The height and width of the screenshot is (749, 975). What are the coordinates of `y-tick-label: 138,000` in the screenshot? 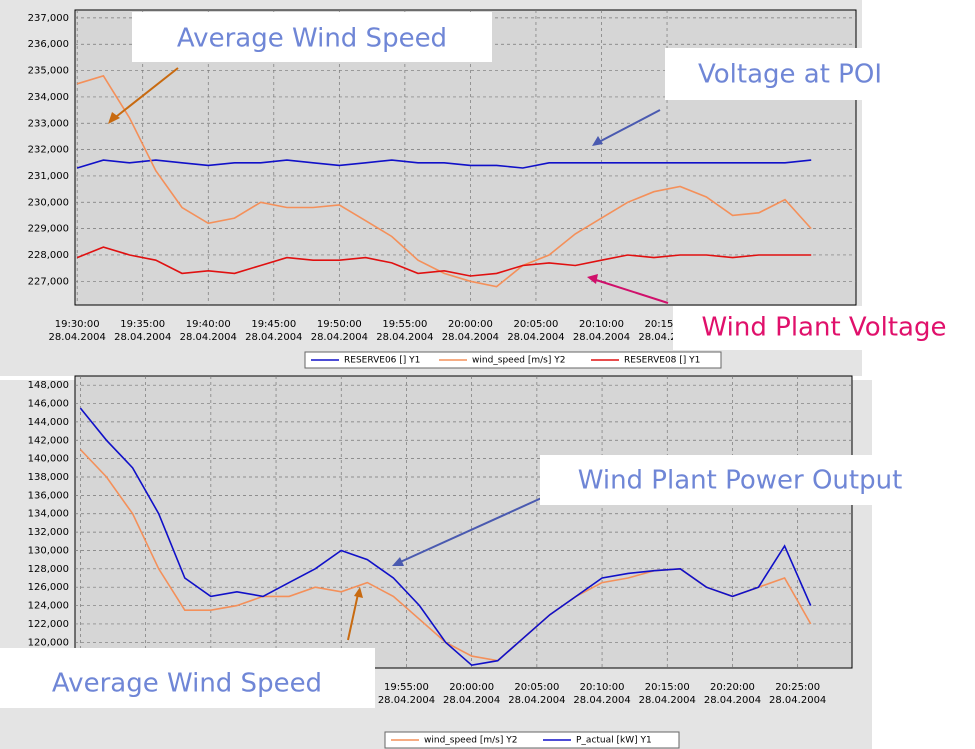 It's located at (48, 477).